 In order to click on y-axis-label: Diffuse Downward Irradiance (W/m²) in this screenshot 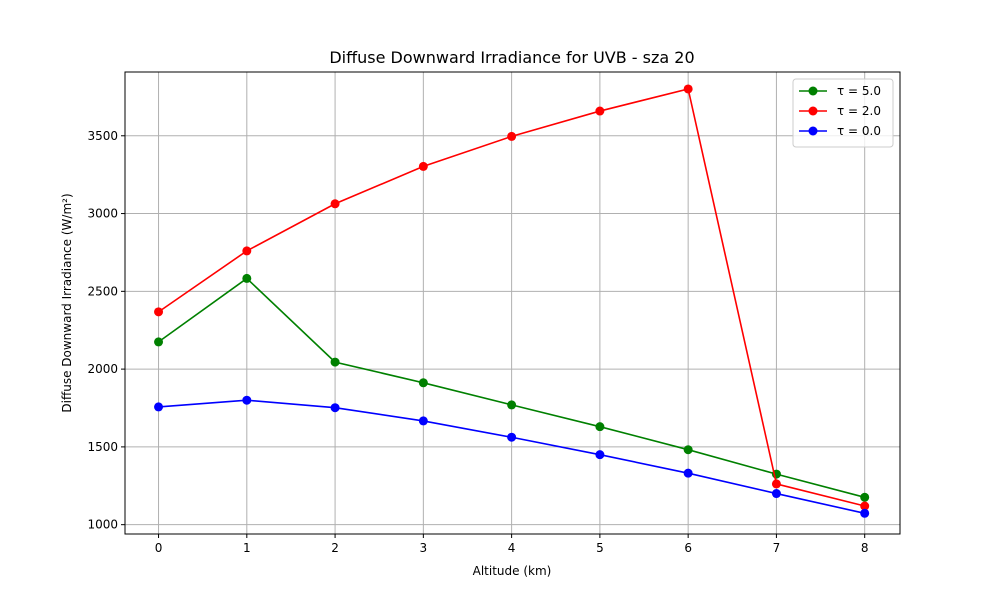, I will do `click(67, 302)`.